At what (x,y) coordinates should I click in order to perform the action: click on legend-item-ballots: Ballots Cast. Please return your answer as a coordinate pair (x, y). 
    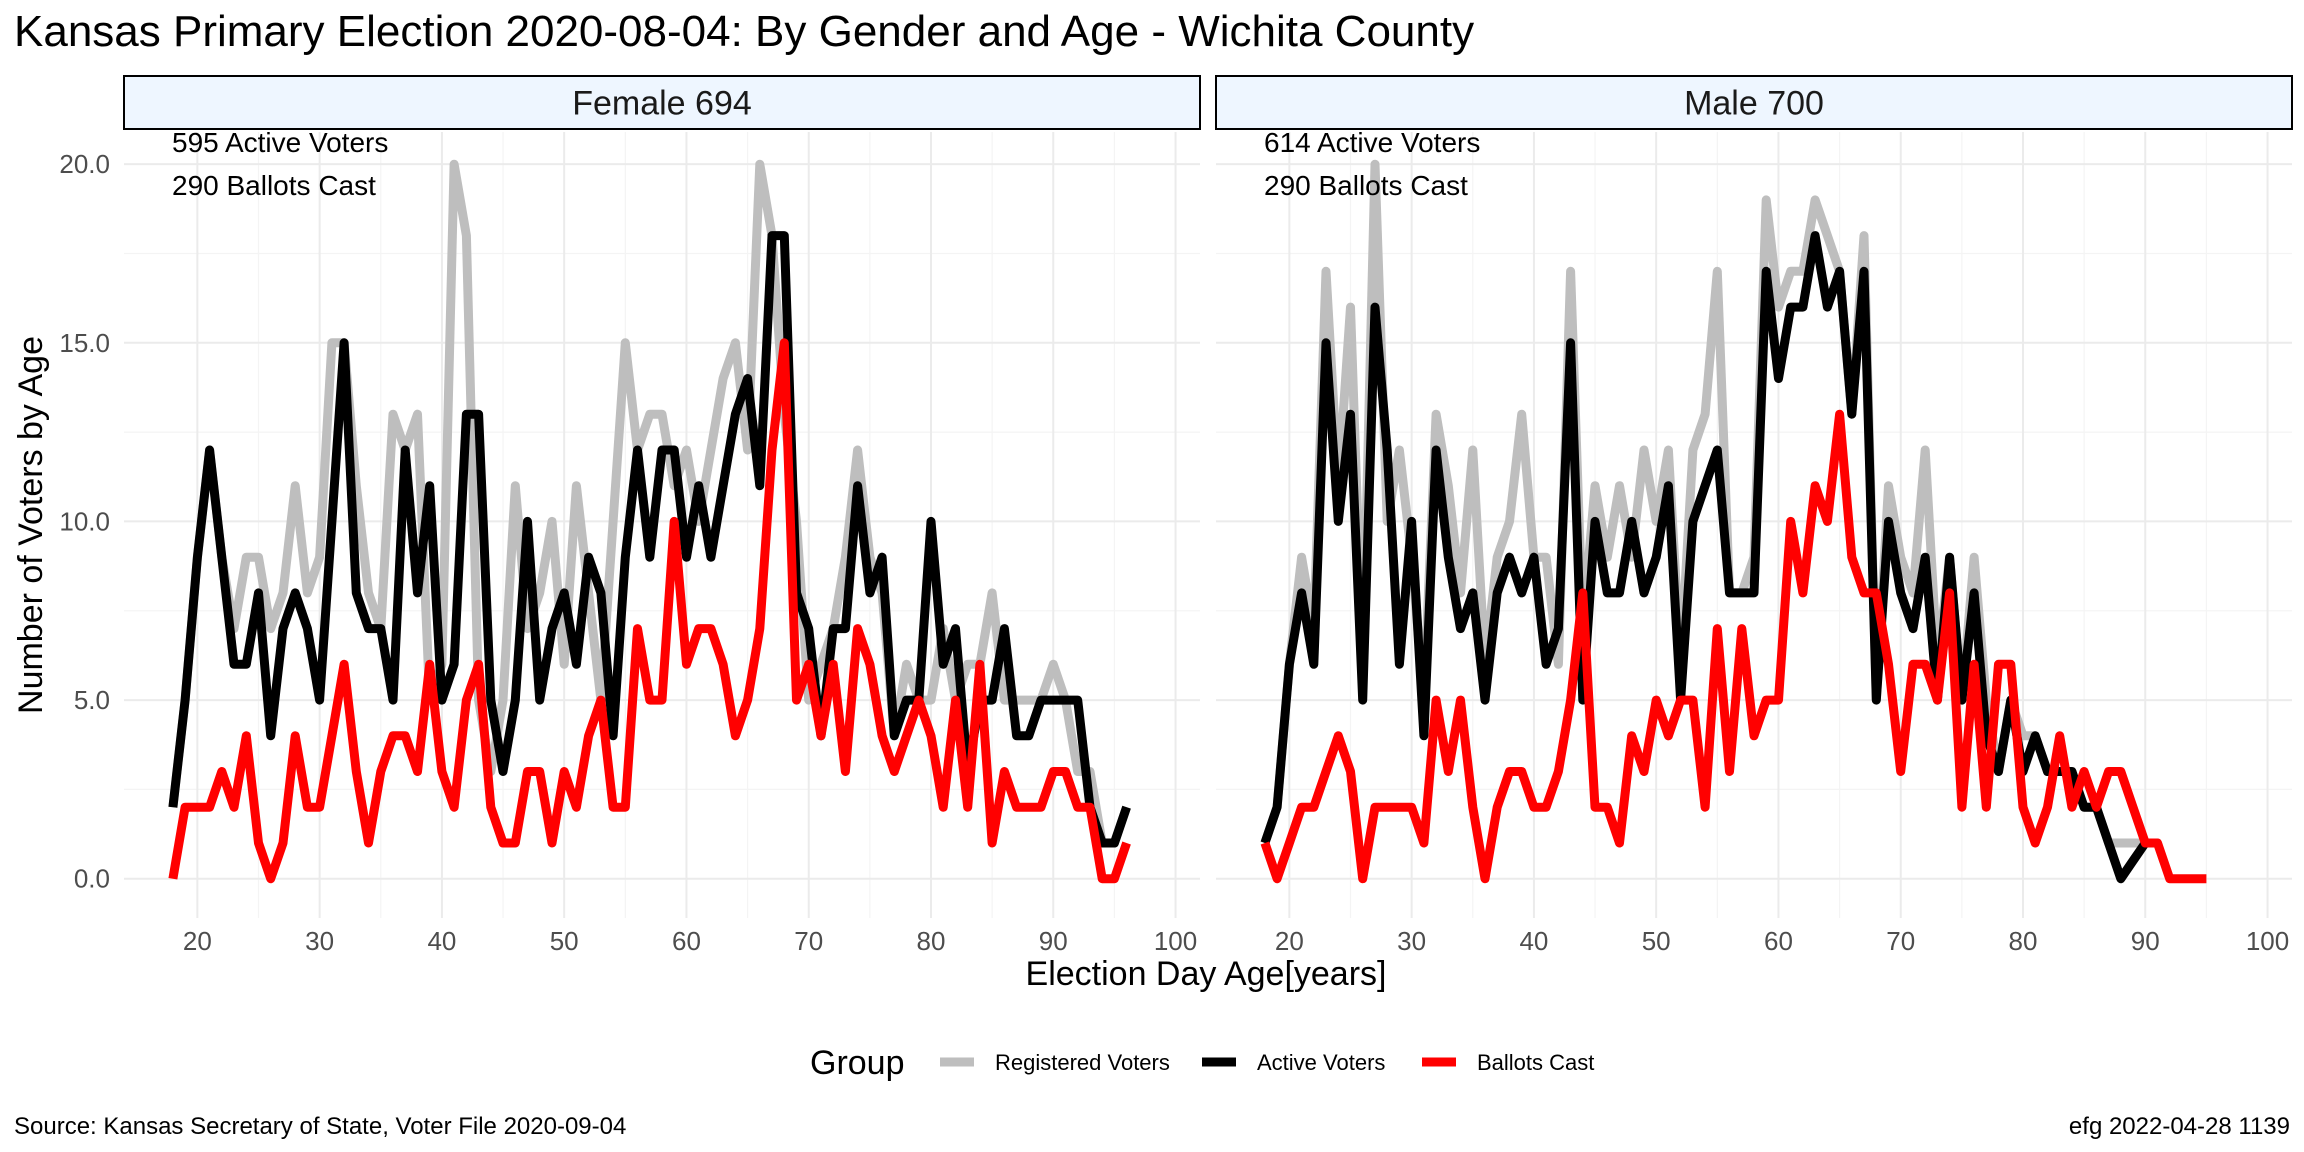
    Looking at the image, I should click on (1508, 1062).